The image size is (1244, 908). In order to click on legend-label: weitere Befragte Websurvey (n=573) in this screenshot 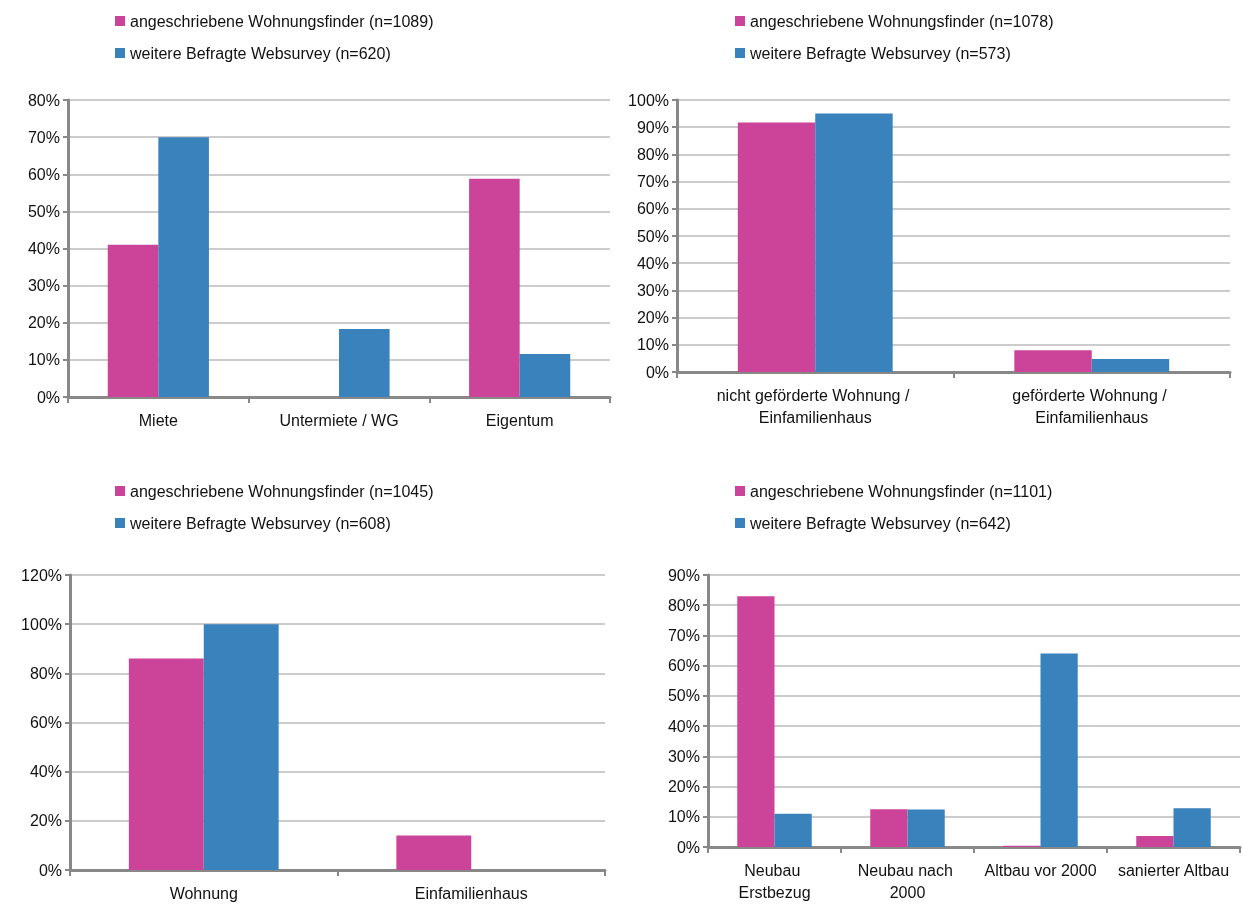, I will do `click(880, 53)`.